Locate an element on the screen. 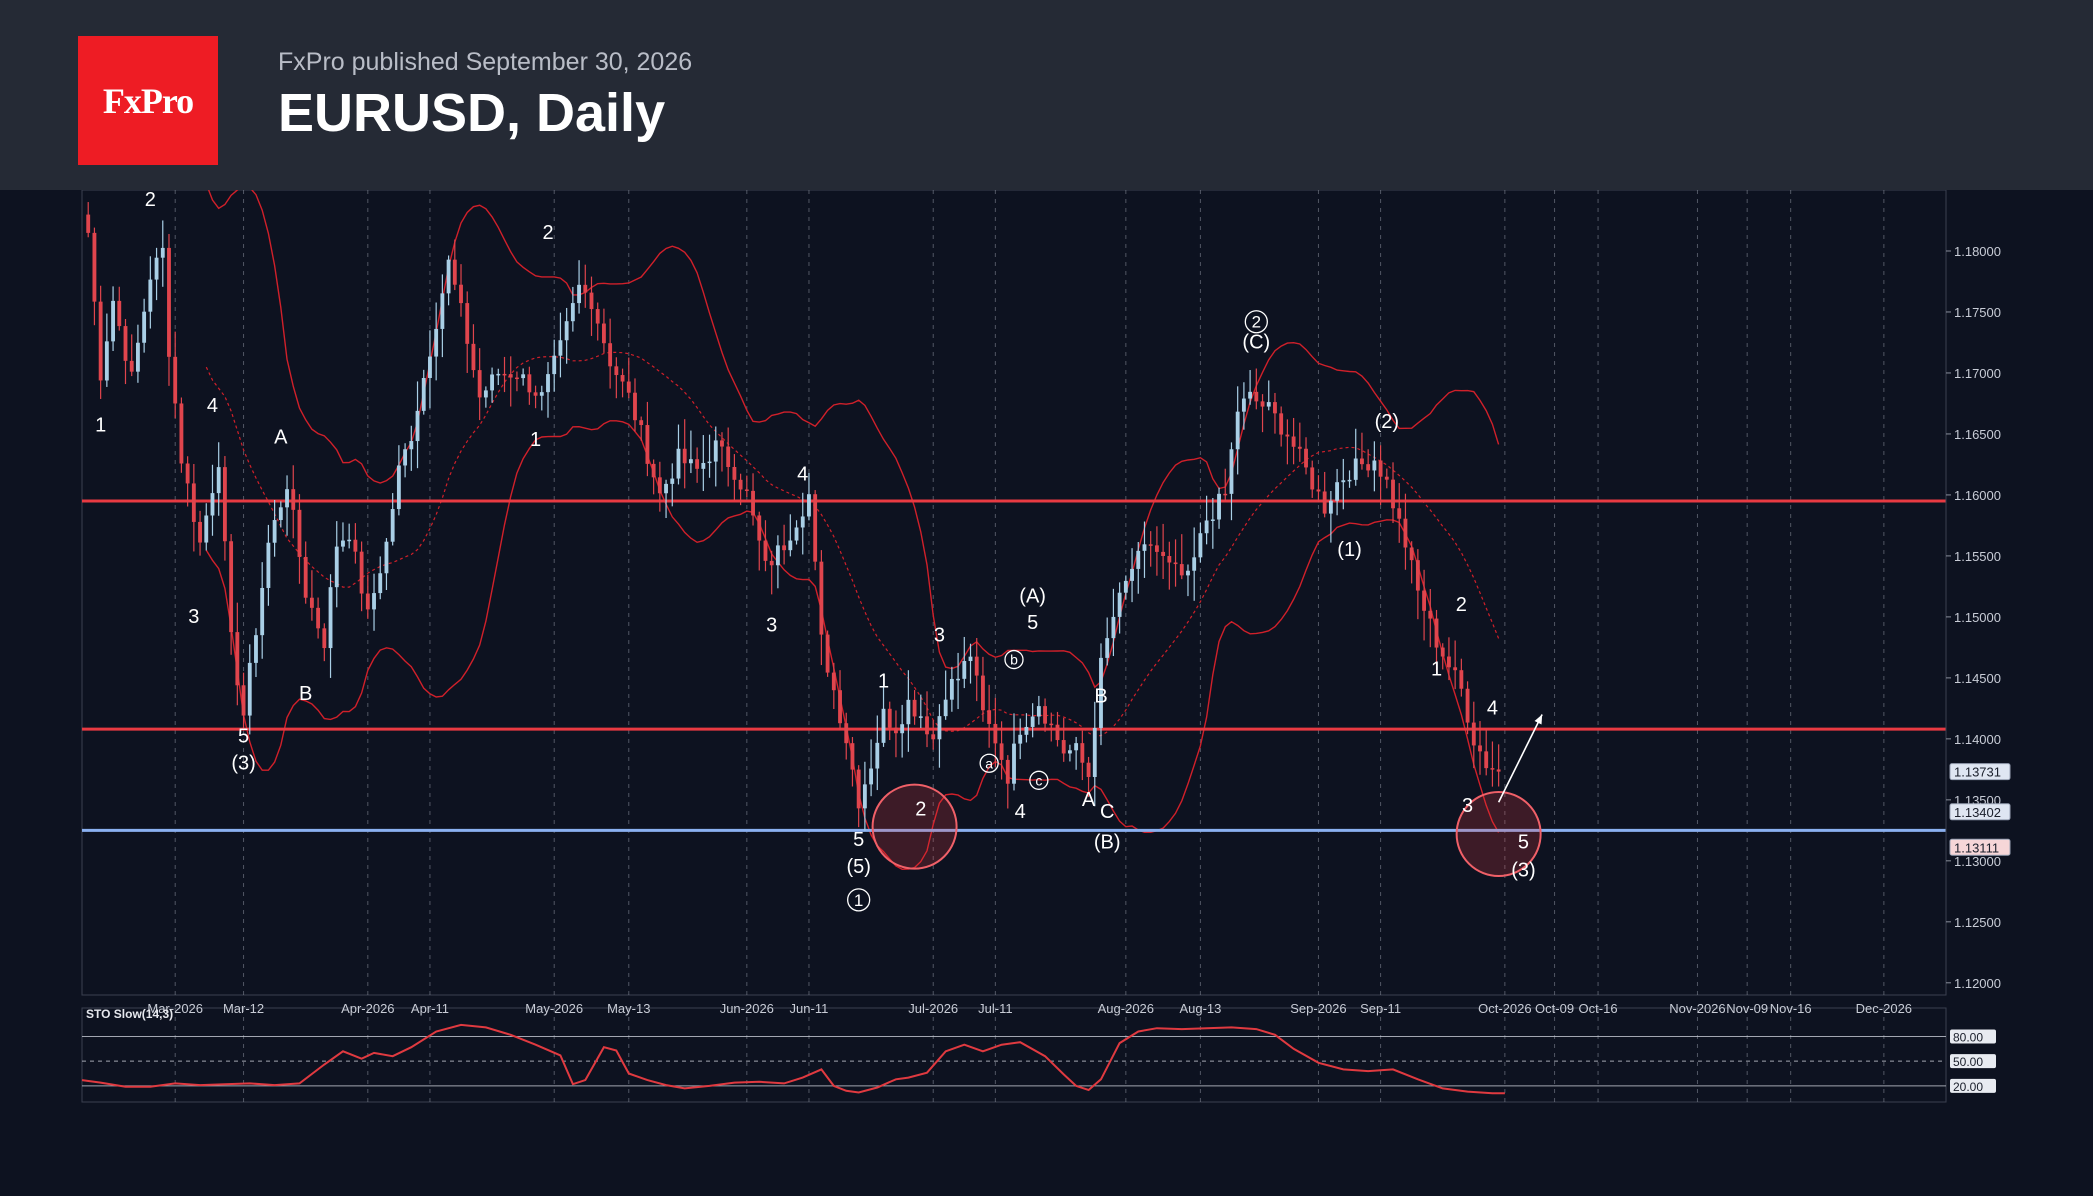 The height and width of the screenshot is (1196, 2093). x-tick-label: Sep-11 is located at coordinates (1380, 1008).